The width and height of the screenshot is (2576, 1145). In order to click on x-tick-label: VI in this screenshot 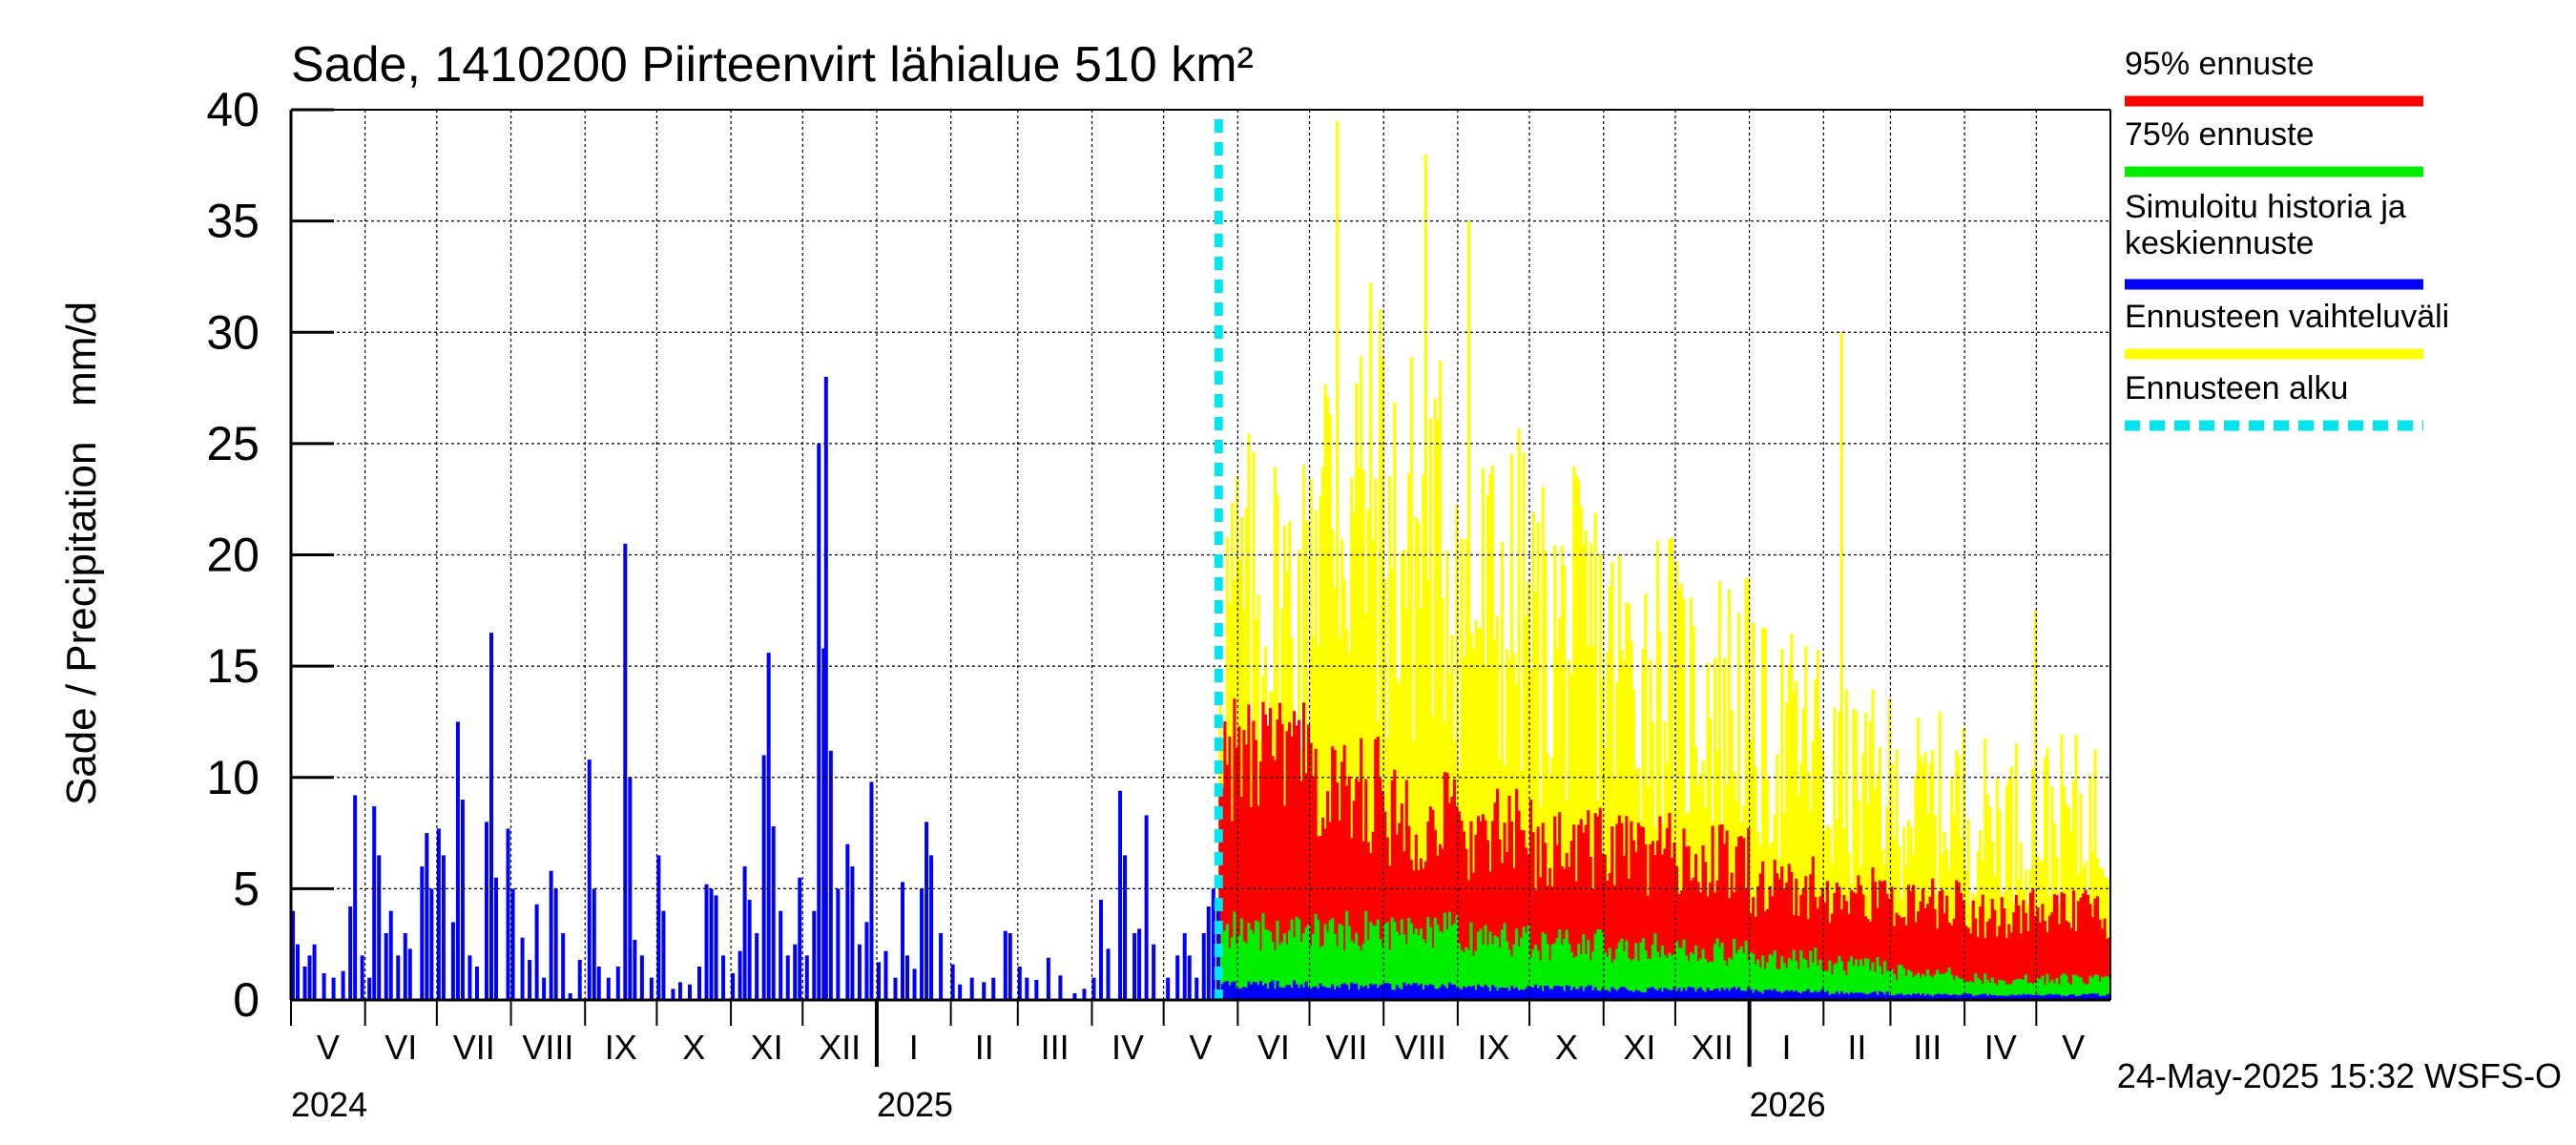, I will do `click(1273, 1047)`.